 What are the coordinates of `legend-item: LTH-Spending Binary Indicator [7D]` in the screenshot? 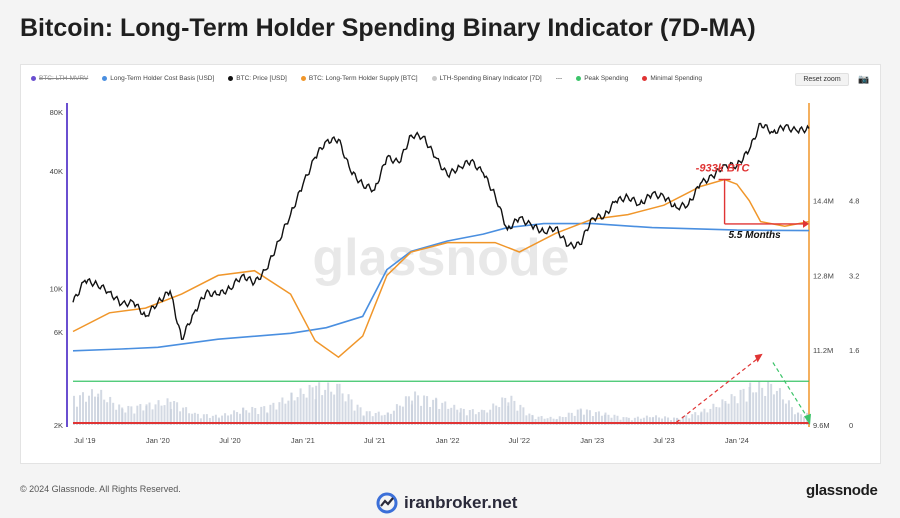 It's located at (486, 78).